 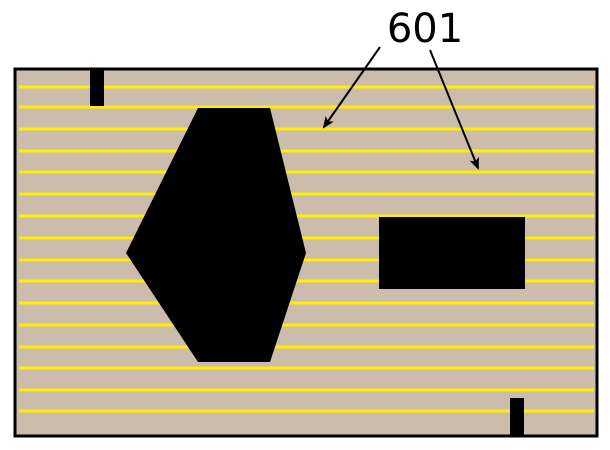 What do you see at coordinates (97, 88) in the screenshot?
I see `top-tab-feature` at bounding box center [97, 88].